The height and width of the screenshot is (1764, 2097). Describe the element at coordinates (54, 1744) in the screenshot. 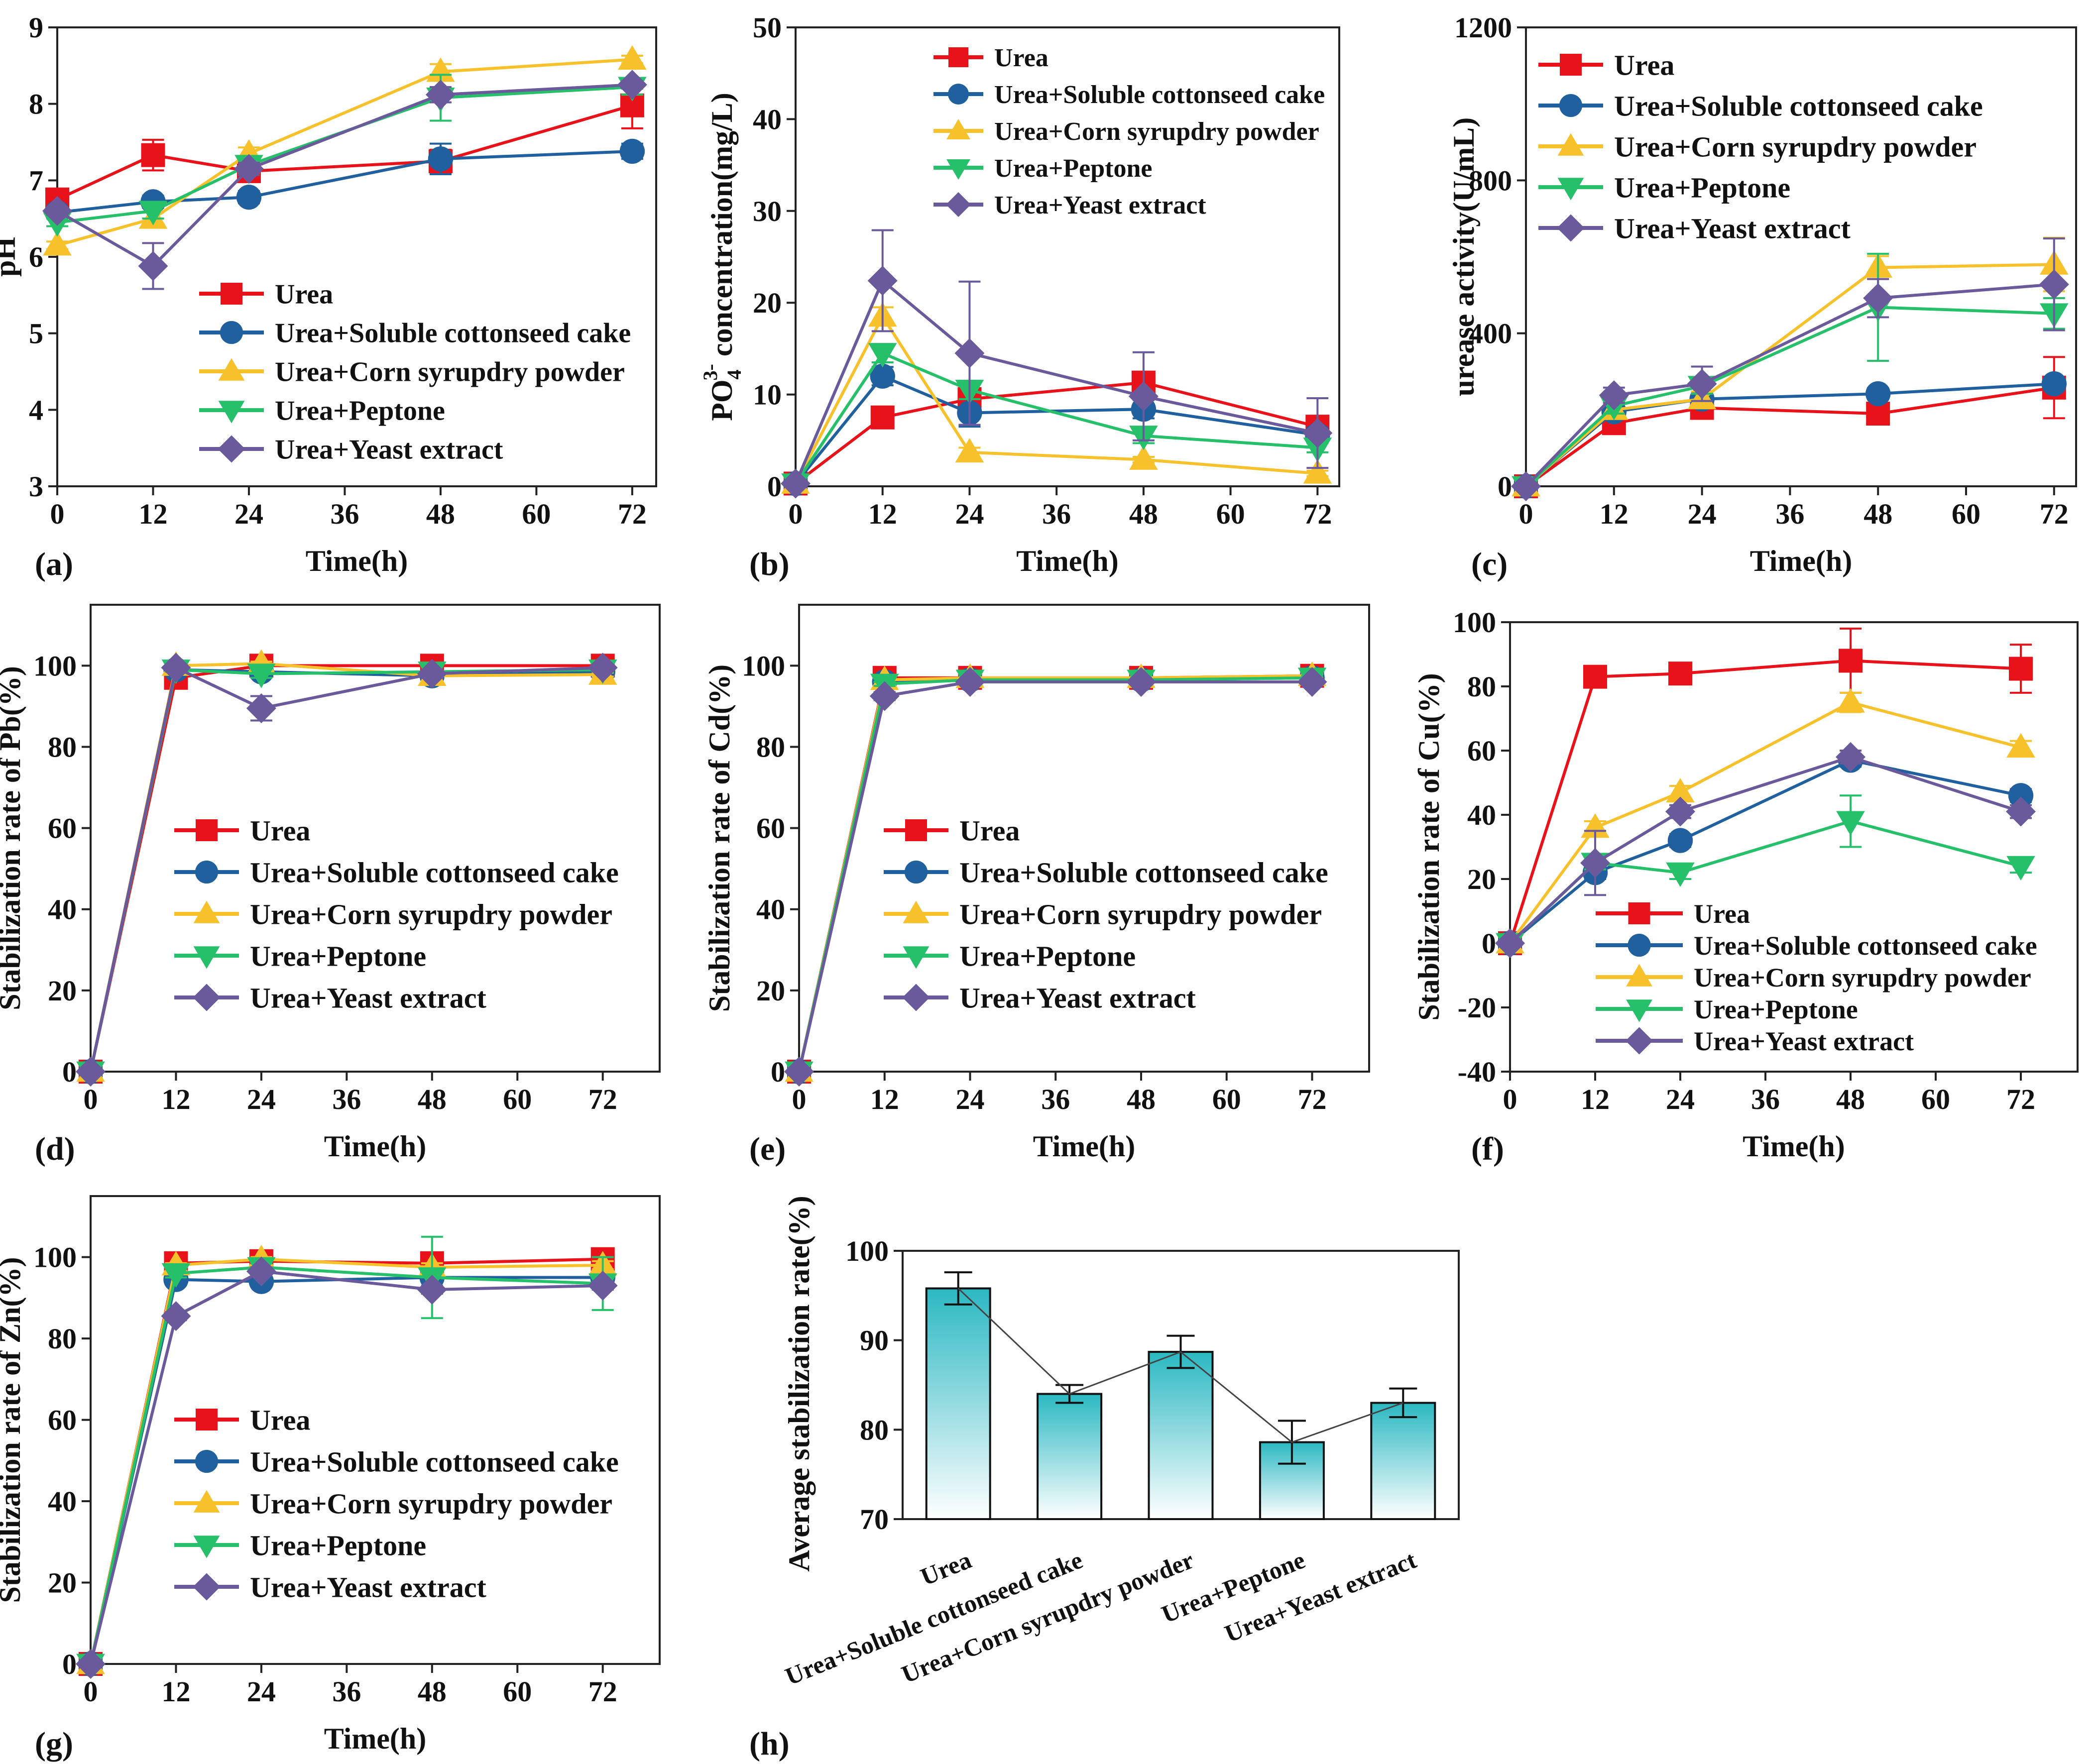

I see `panel-label-g: (g)` at that location.